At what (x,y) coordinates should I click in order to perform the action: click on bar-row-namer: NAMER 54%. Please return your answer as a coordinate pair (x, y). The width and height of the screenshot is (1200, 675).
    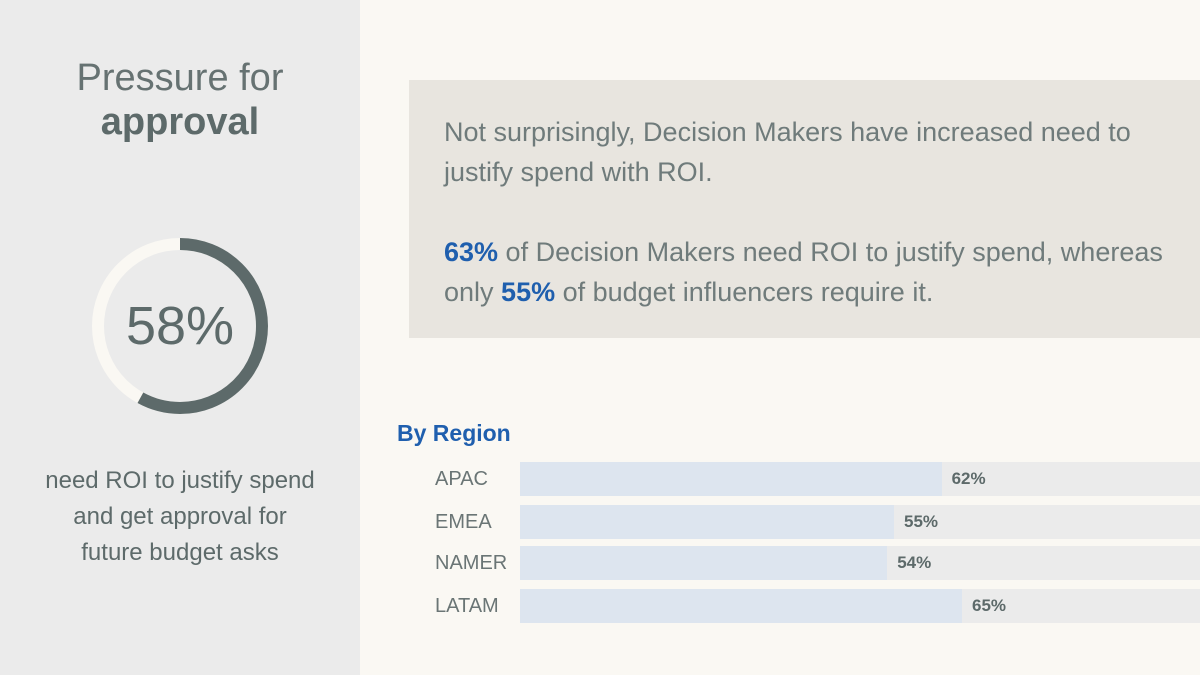
    Looking at the image, I should click on (817, 563).